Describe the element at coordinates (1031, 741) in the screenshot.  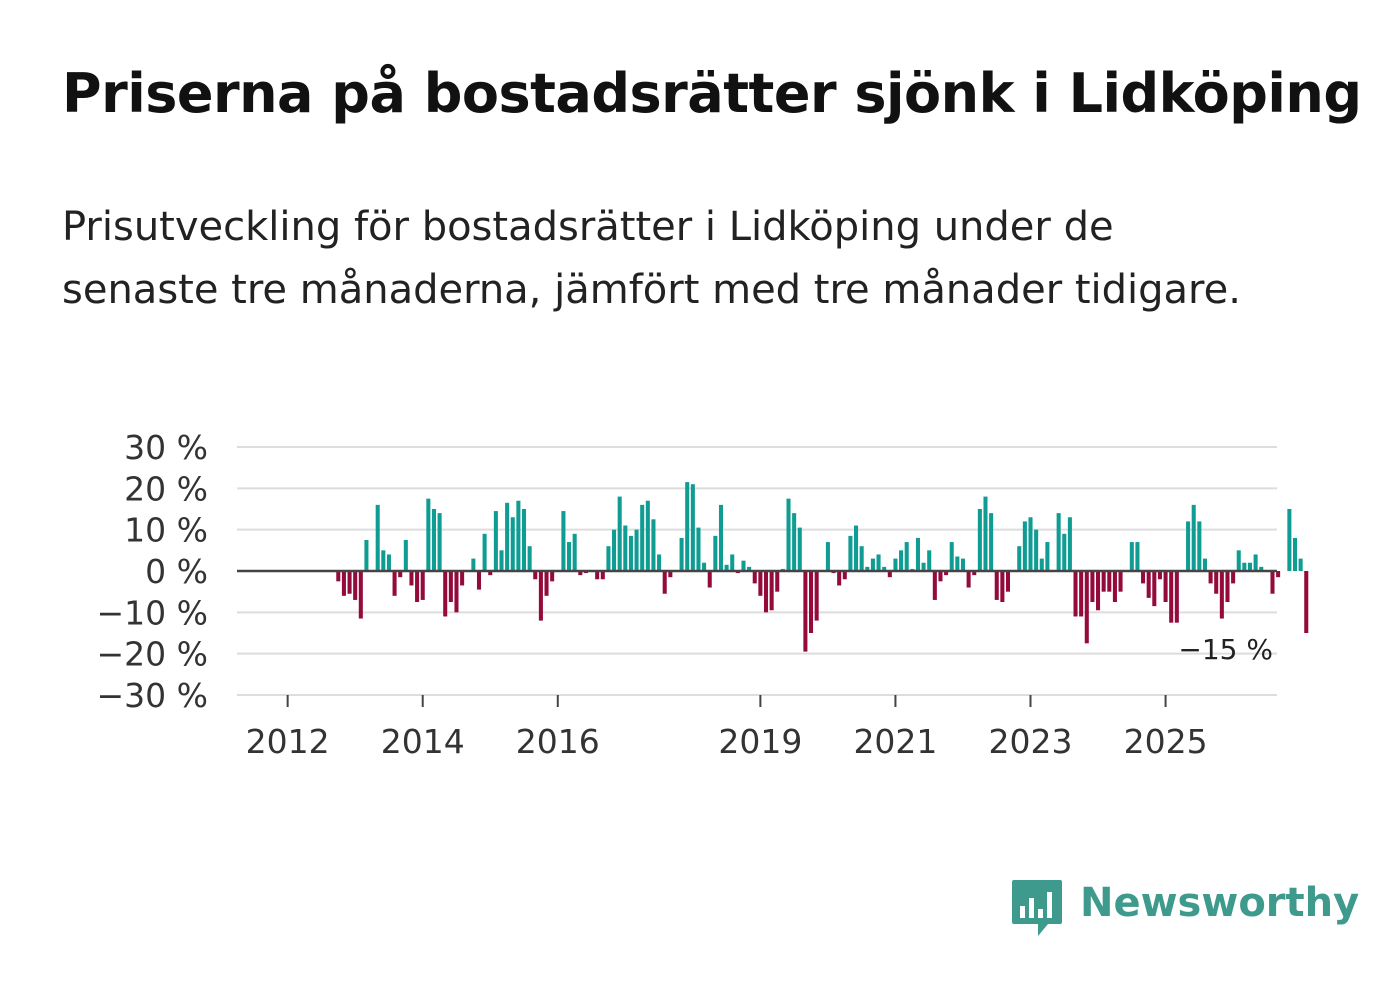
I see `x-tick-label: 2023` at that location.